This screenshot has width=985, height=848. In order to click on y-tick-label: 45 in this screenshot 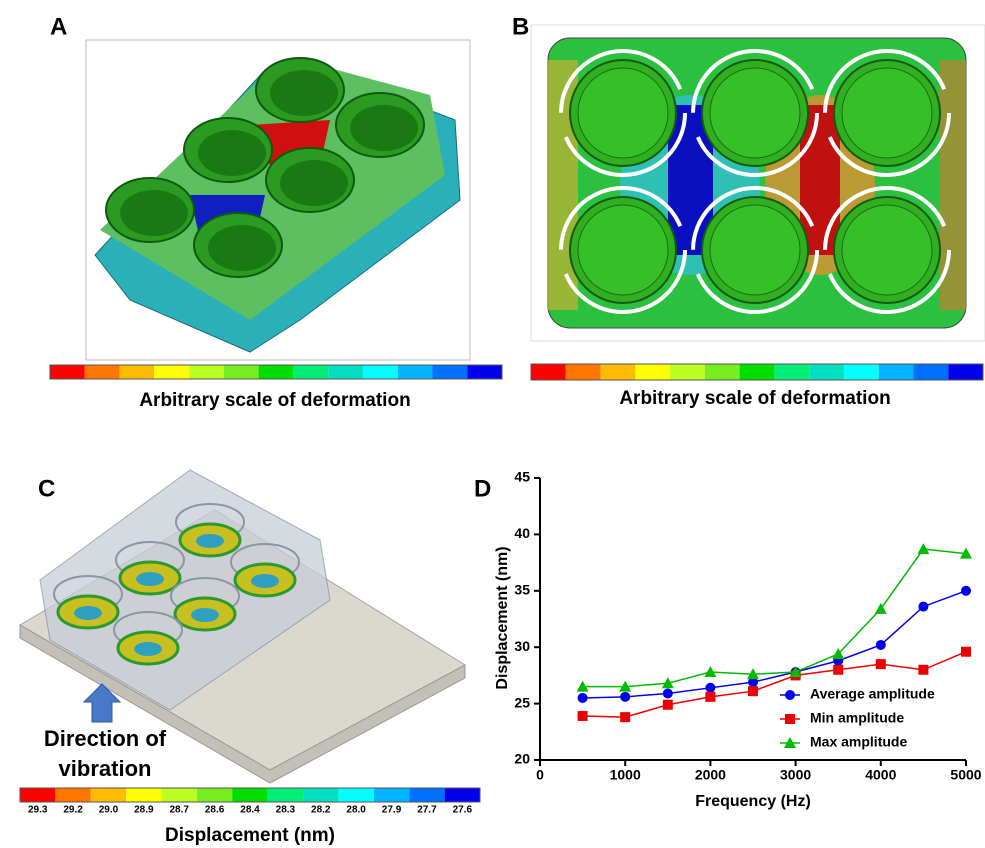, I will do `click(522, 477)`.